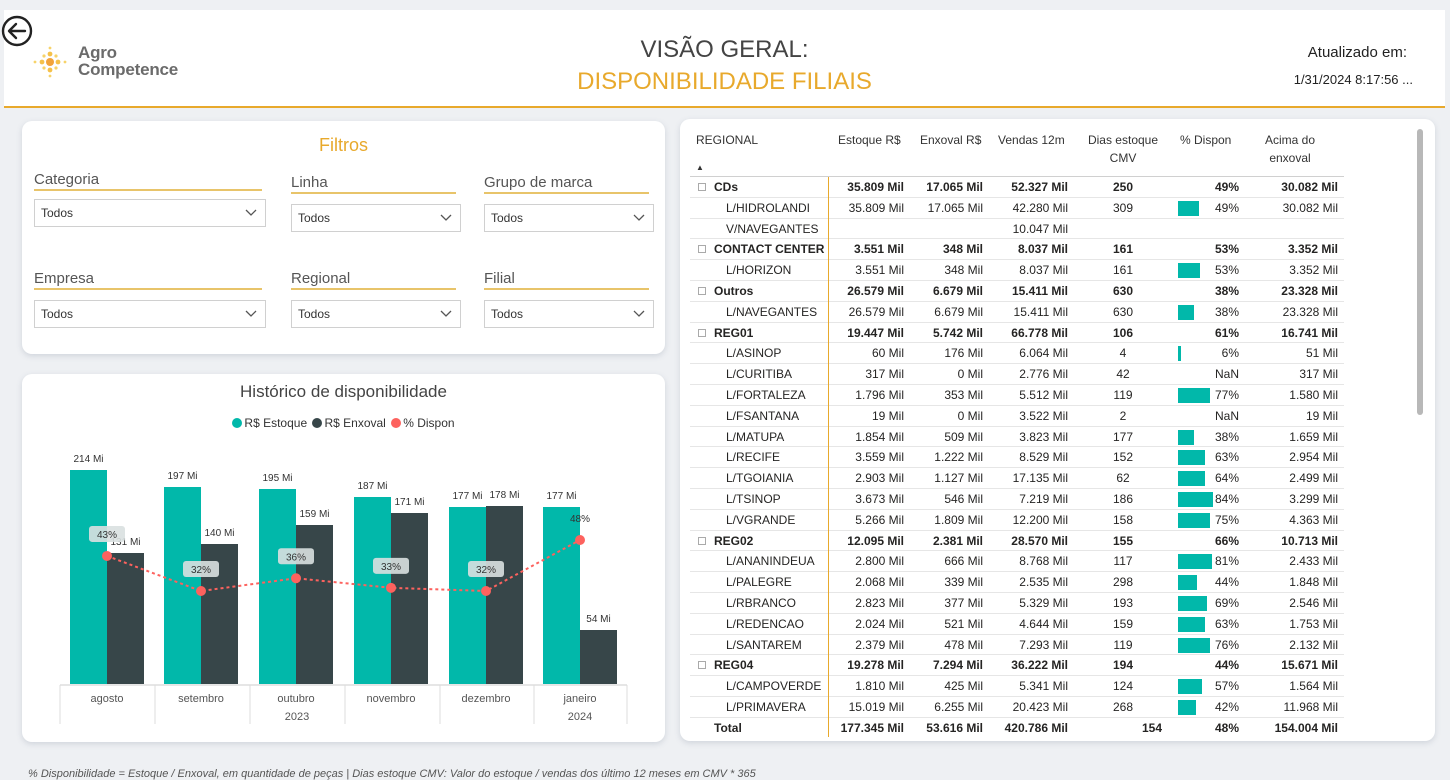 Image resolution: width=1450 pixels, height=780 pixels. Describe the element at coordinates (772, 228) in the screenshot. I see `regional-name: V/NAVEGANTES` at that location.